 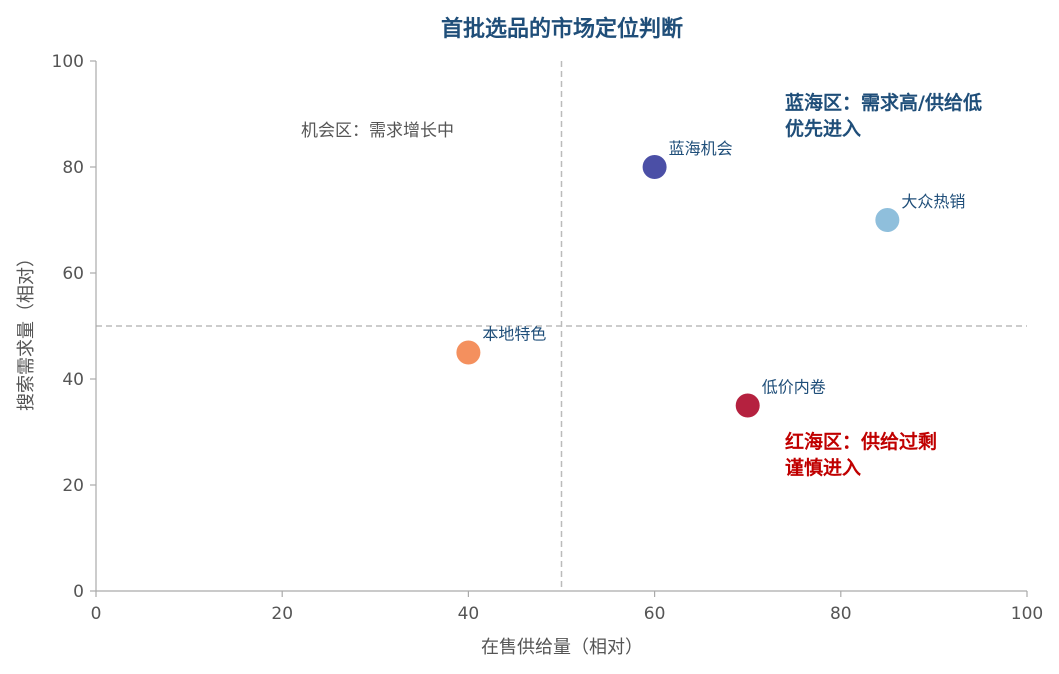 I want to click on y-tick-label: 20, so click(x=73, y=486).